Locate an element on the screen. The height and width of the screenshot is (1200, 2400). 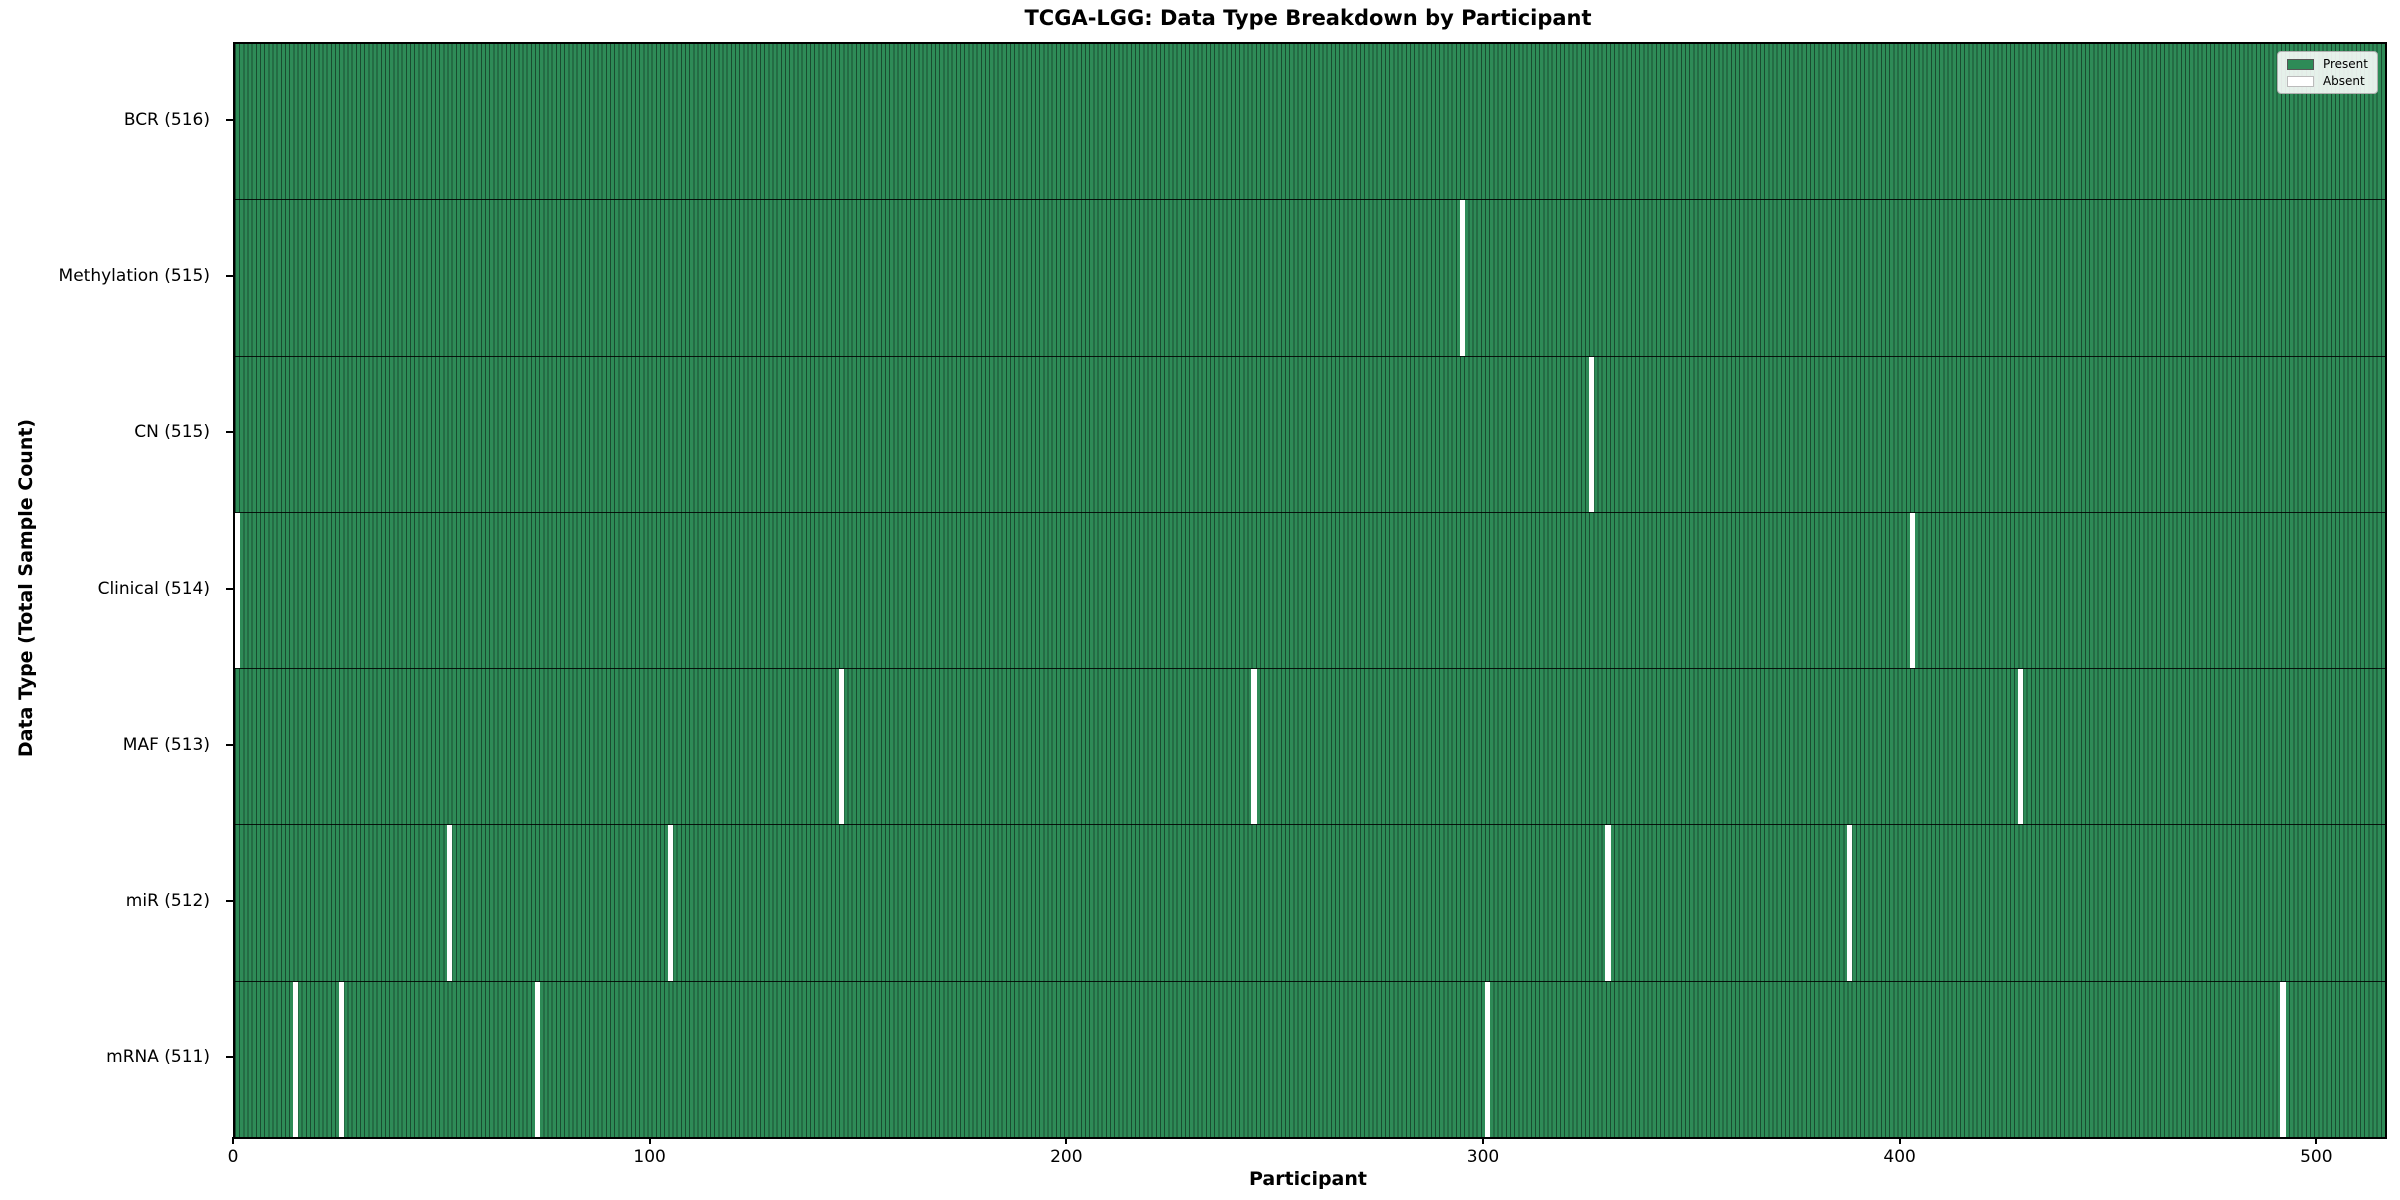
y-tick-label-Methylation: Methylation (515) is located at coordinates (134, 276).